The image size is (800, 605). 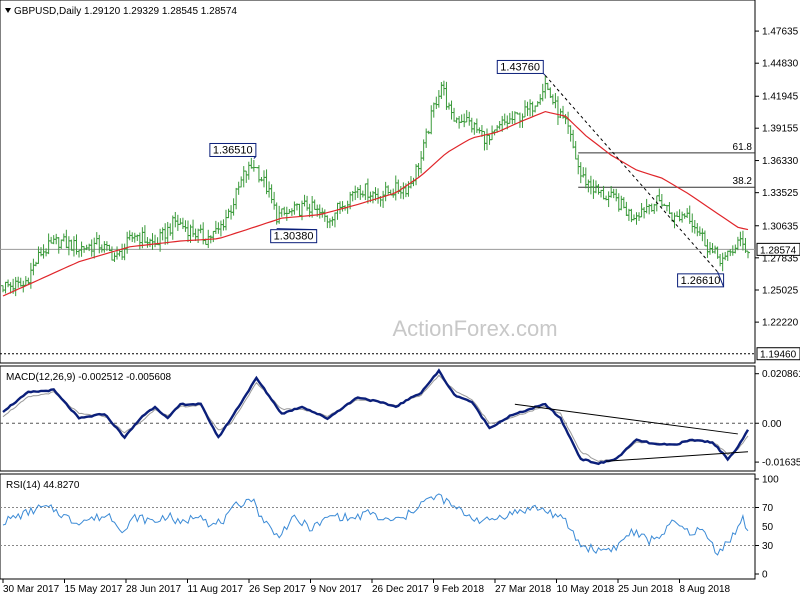 I want to click on x-tick-label: 15 May 2017, so click(x=94, y=589).